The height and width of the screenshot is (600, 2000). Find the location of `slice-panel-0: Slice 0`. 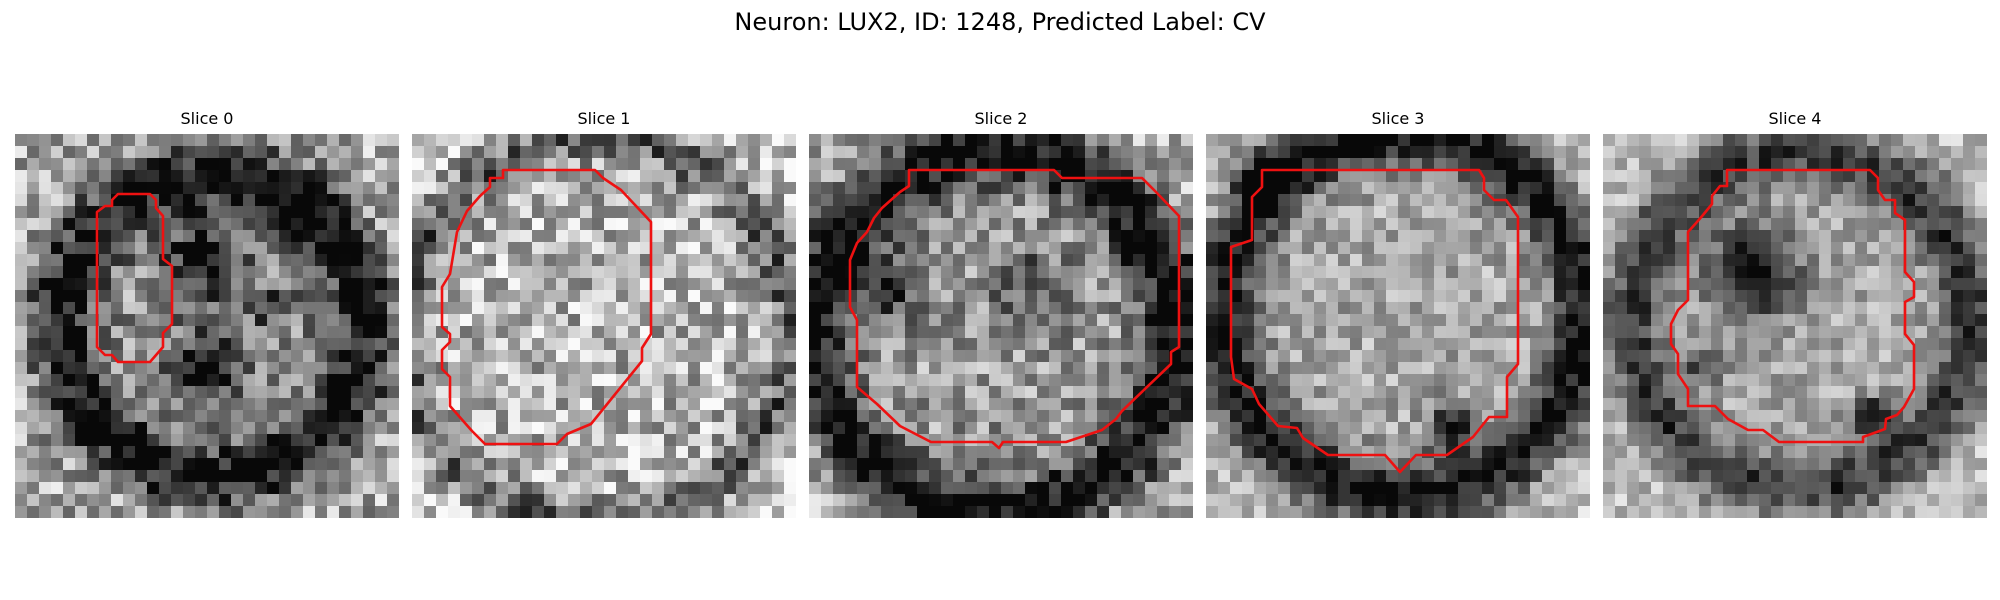

slice-panel-0: Slice 0 is located at coordinates (207, 313).